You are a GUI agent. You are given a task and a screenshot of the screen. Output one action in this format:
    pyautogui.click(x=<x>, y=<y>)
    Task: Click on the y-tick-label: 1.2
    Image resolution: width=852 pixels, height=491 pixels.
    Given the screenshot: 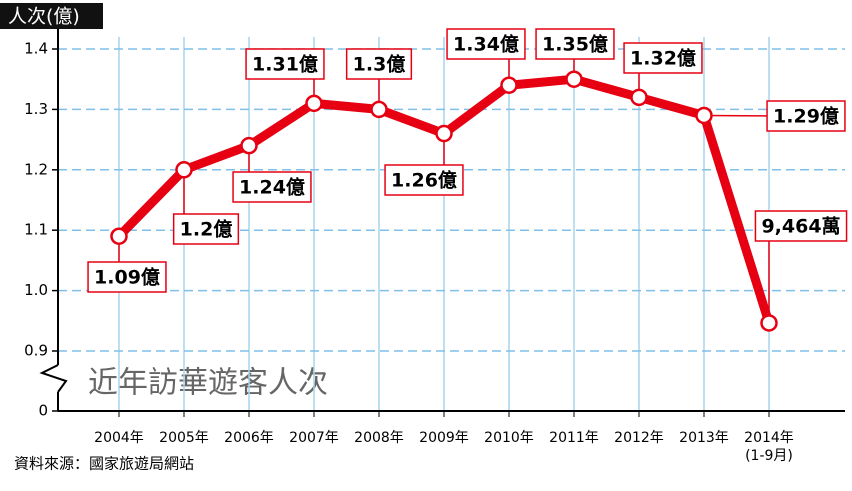 What is the action you would take?
    pyautogui.click(x=36, y=169)
    